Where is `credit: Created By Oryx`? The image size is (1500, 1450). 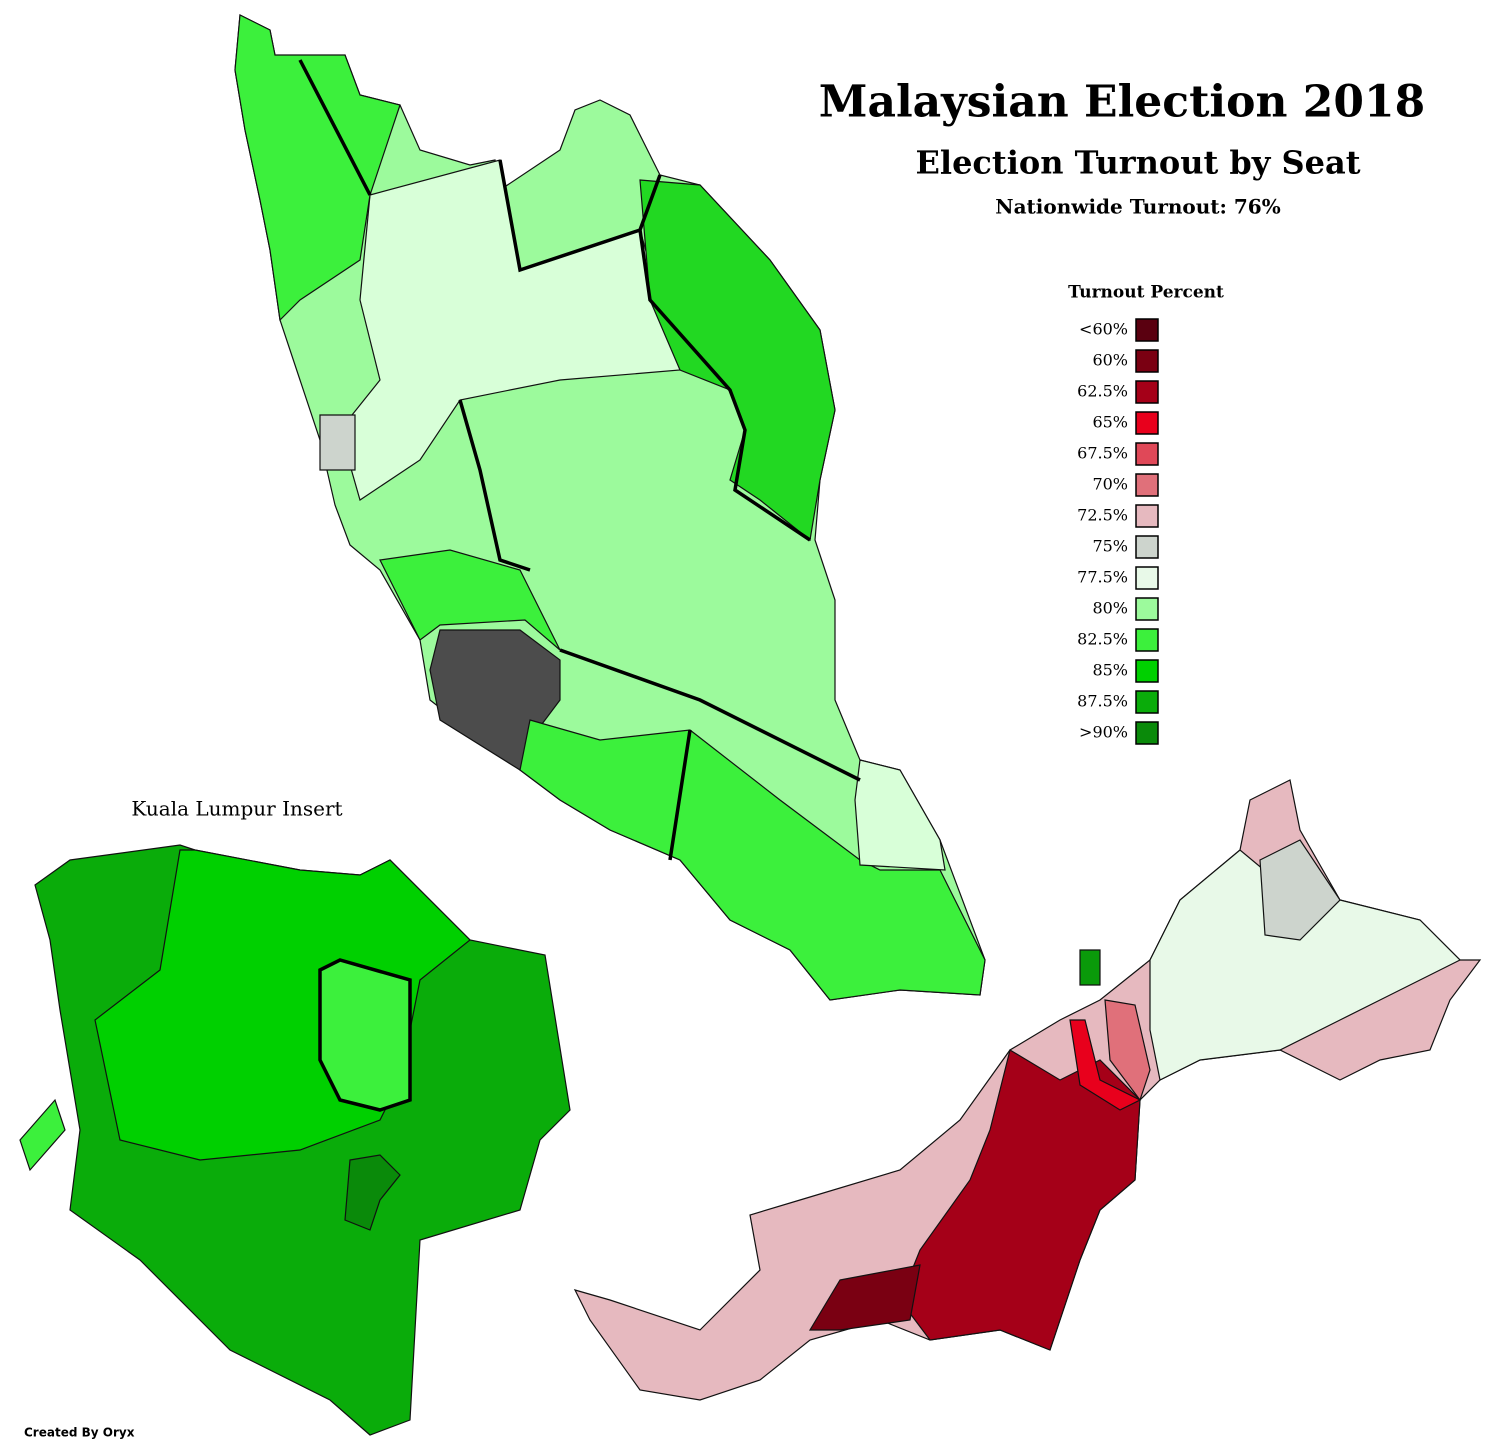
credit: Created By Oryx is located at coordinates (79, 1433).